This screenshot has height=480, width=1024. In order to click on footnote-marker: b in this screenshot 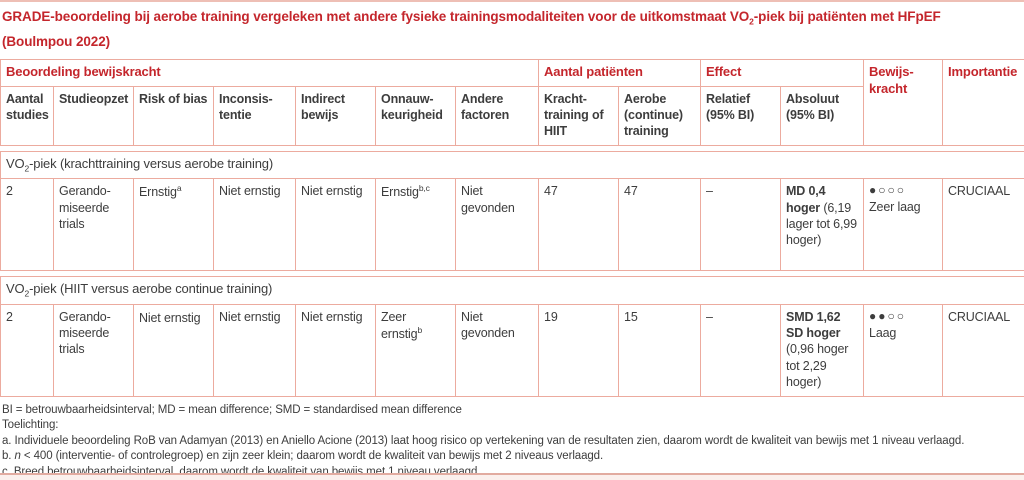, I will do `click(420, 330)`.